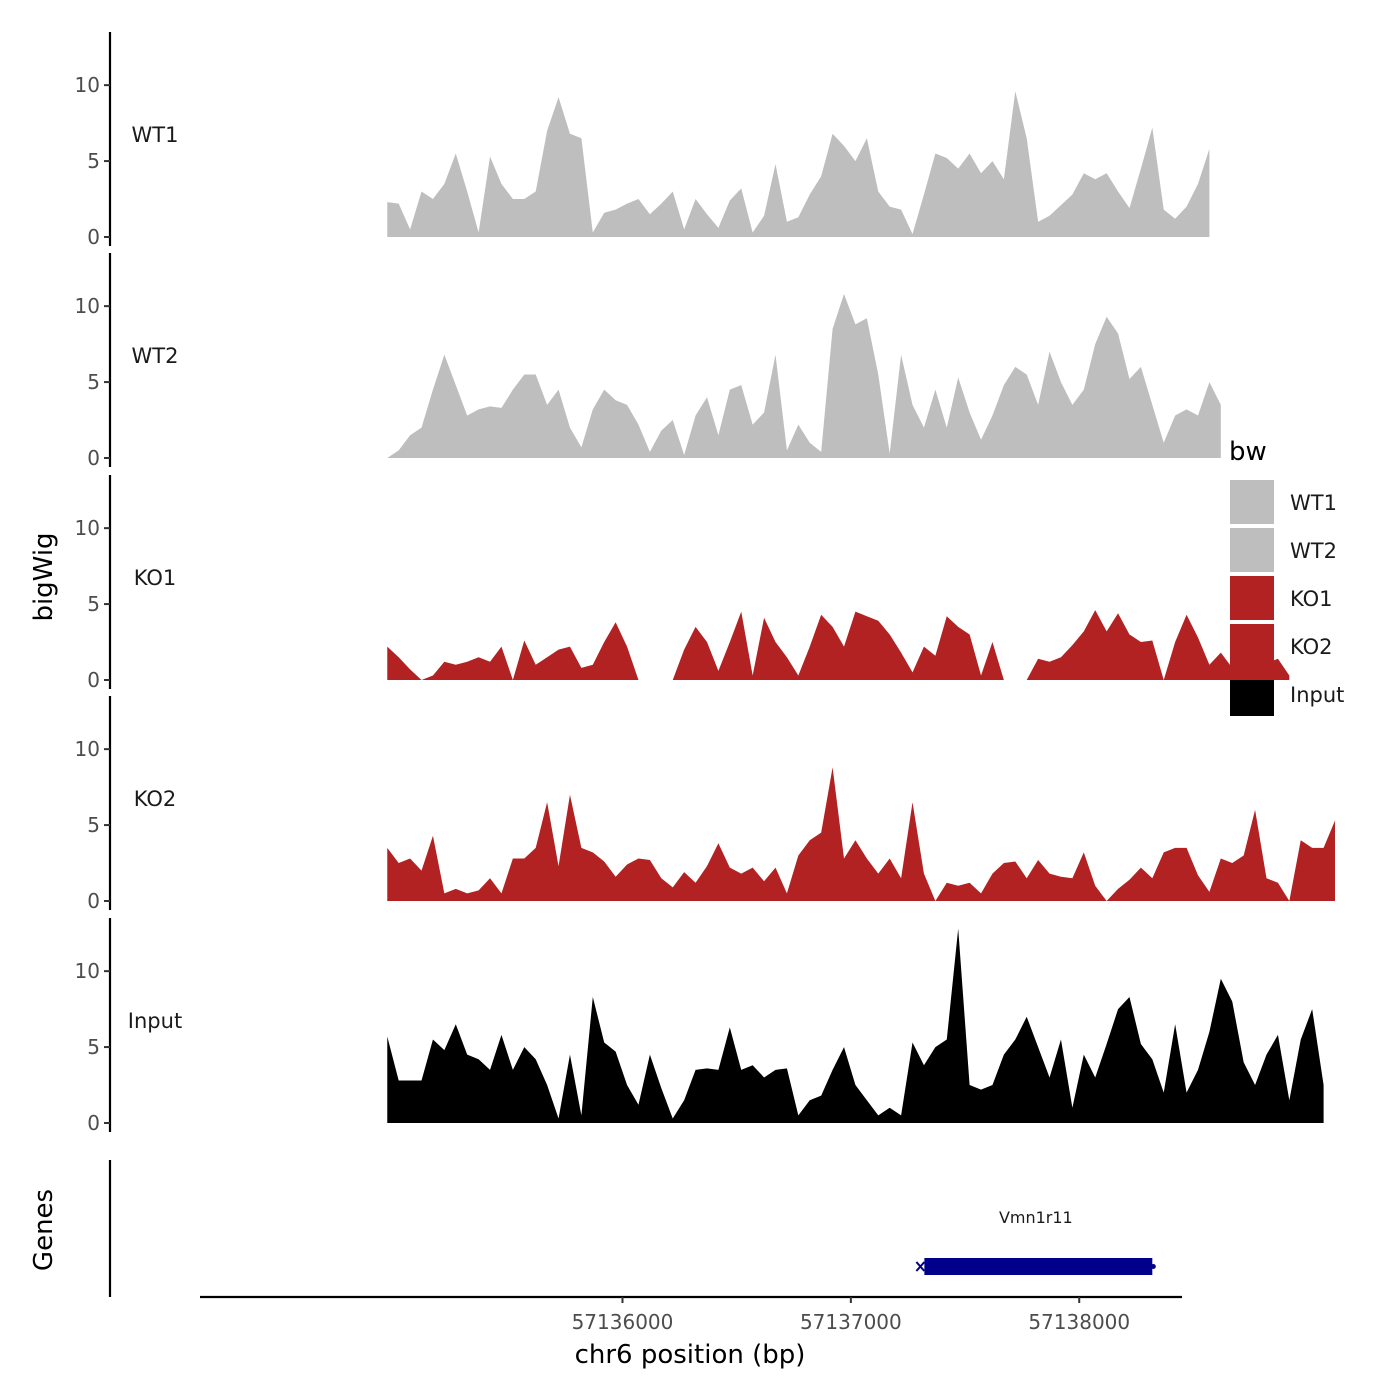  I want to click on x-tick-label: 57137000, so click(851, 1322).